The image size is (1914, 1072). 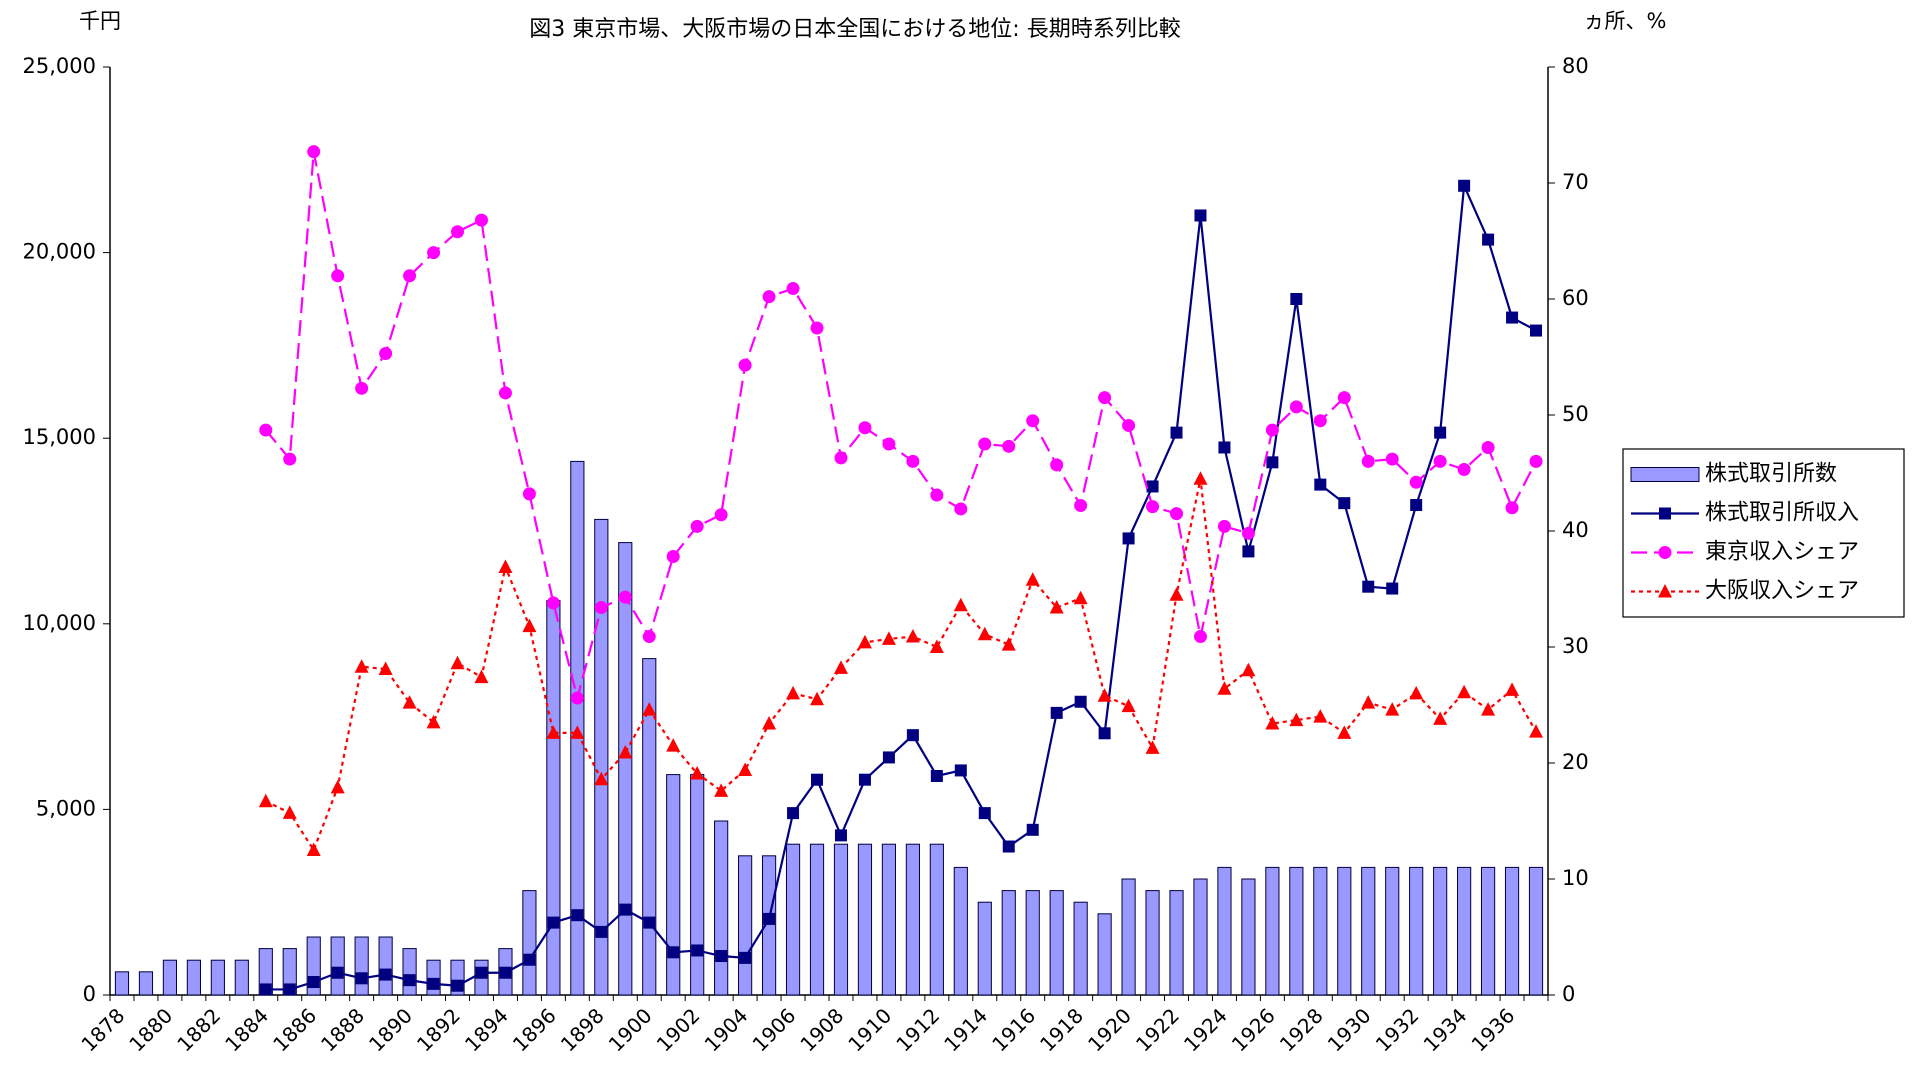 I want to click on x-tick-label: 1922, so click(x=1157, y=1029).